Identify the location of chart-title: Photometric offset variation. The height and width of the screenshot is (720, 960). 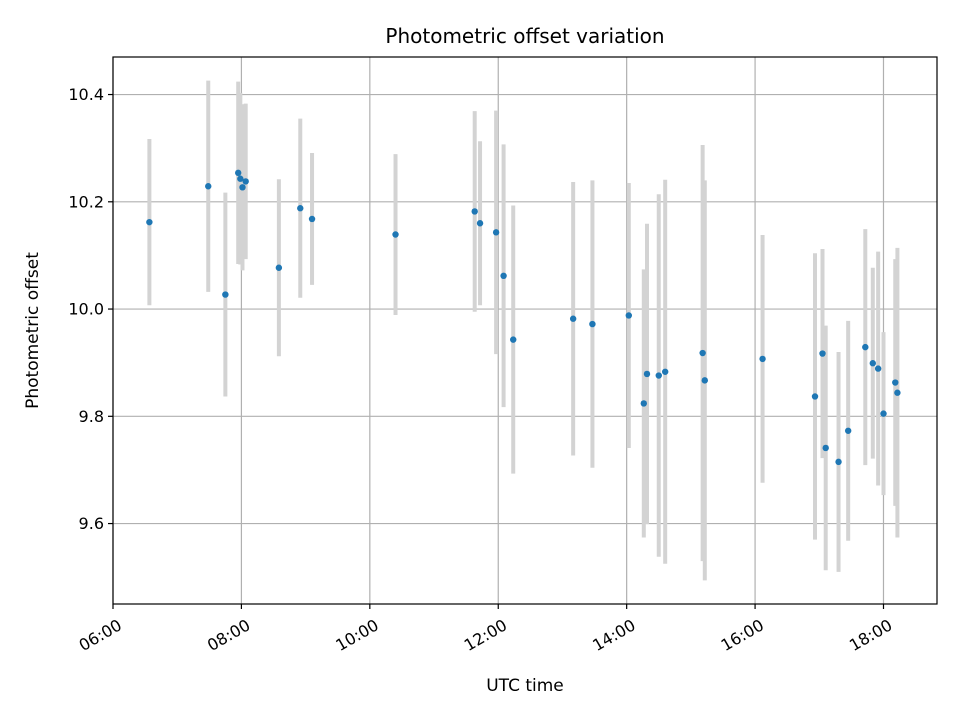
(524, 36).